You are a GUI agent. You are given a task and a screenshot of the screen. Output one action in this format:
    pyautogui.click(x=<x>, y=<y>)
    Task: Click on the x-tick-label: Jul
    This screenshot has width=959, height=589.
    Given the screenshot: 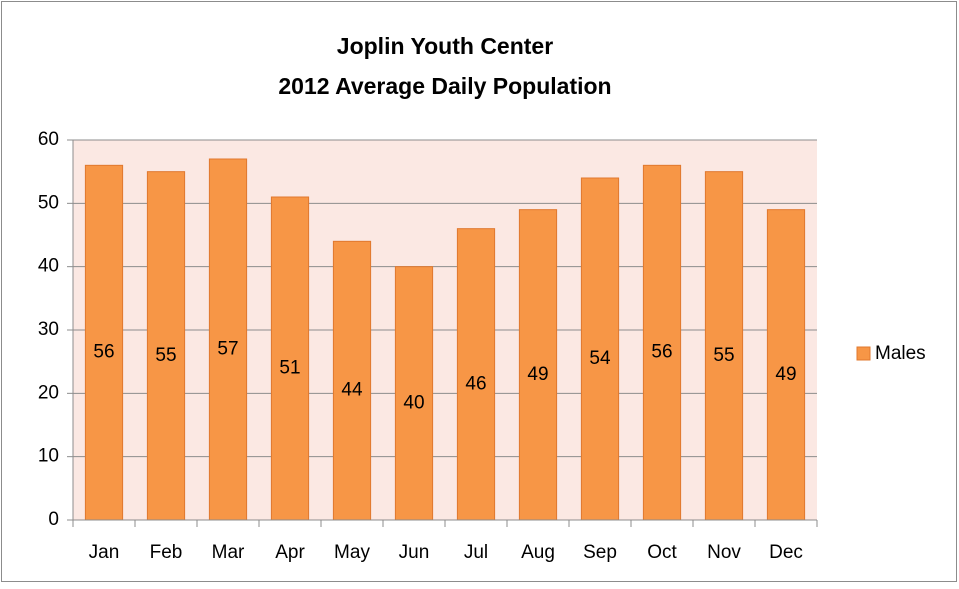 What is the action you would take?
    pyautogui.click(x=476, y=552)
    